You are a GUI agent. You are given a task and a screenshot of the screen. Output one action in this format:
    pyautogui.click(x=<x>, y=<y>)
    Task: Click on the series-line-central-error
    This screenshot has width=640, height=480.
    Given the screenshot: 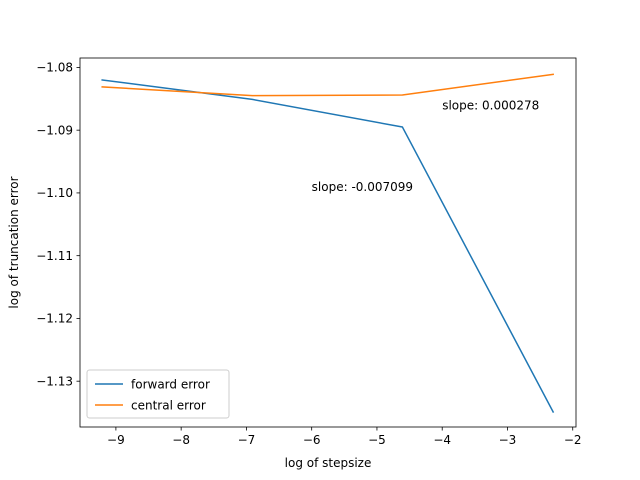 What is the action you would take?
    pyautogui.click(x=328, y=85)
    